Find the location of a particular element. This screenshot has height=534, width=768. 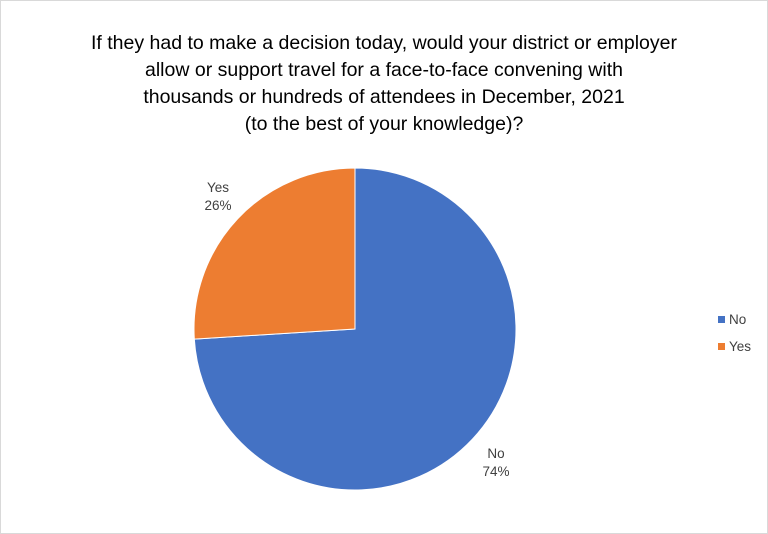

data-label-yes-name: Yes is located at coordinates (218, 187).